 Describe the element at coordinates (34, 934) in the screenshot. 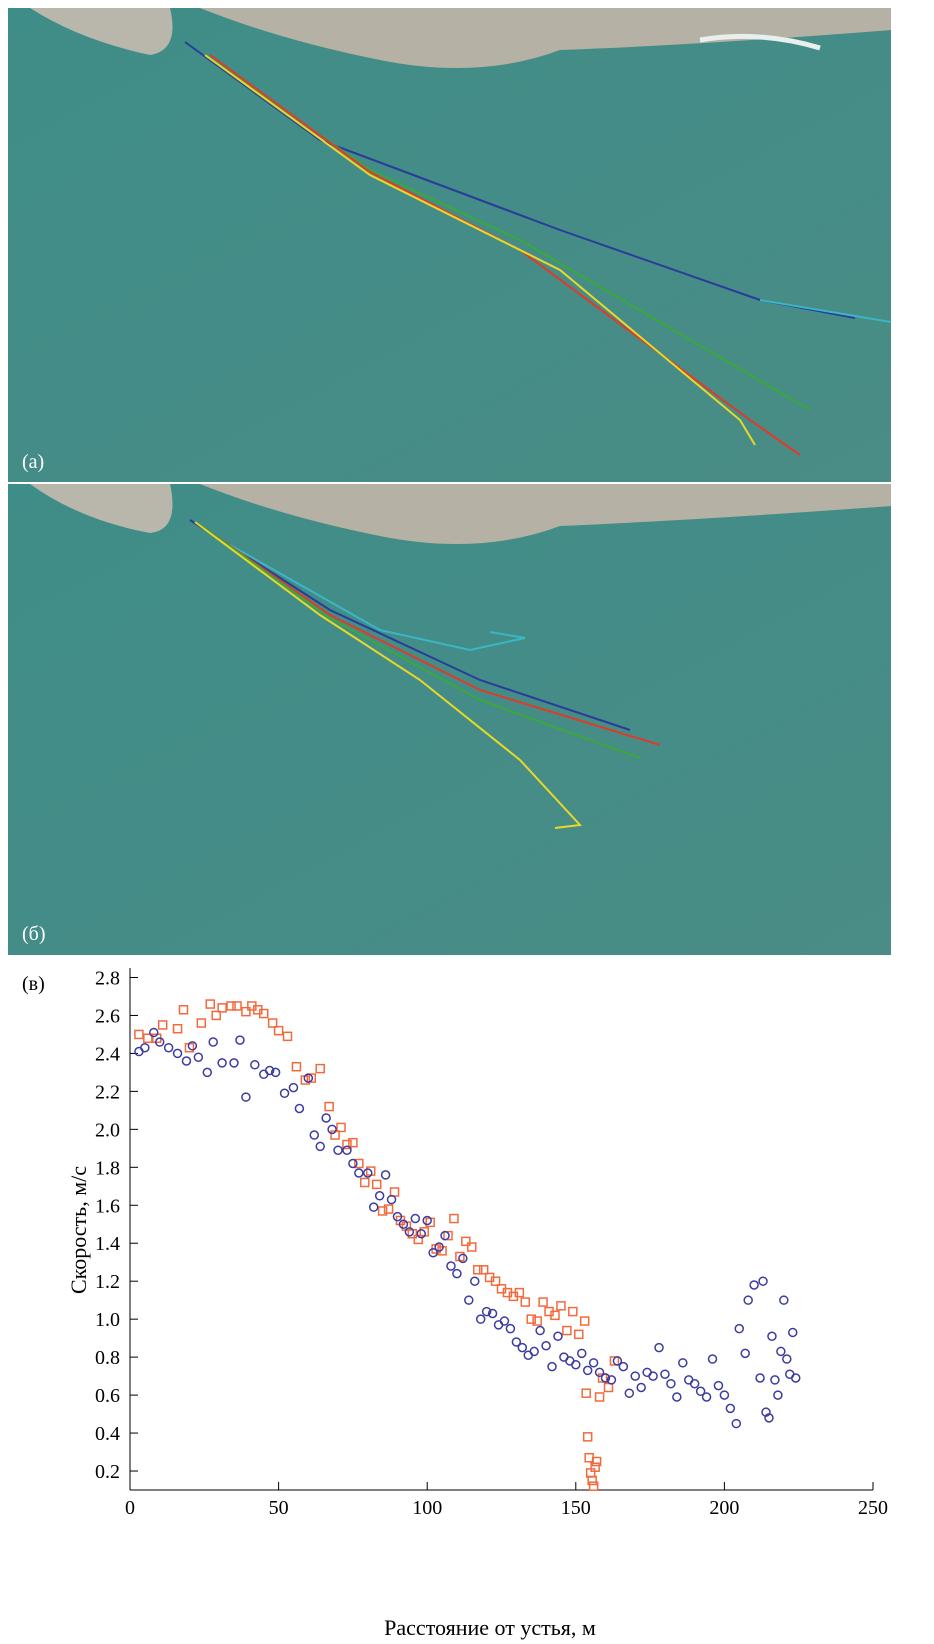

I see `panel-label: (б)` at that location.